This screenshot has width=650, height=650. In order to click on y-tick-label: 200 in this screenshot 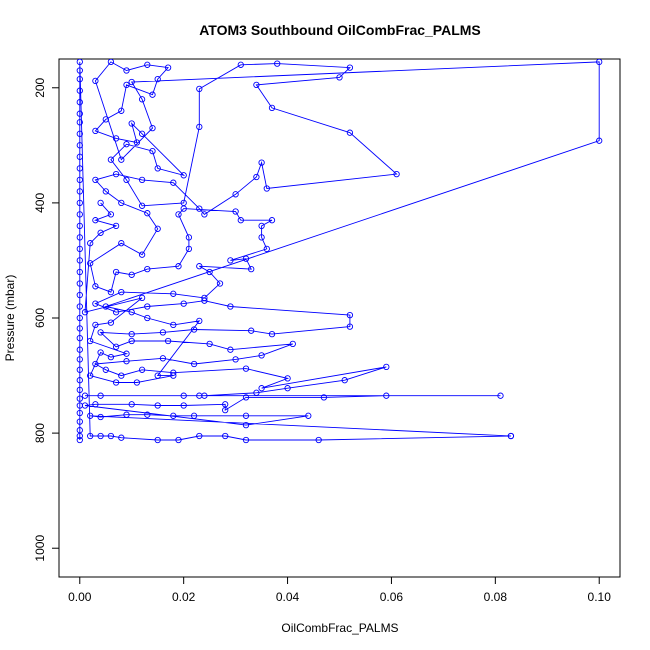, I will do `click(40, 87)`.